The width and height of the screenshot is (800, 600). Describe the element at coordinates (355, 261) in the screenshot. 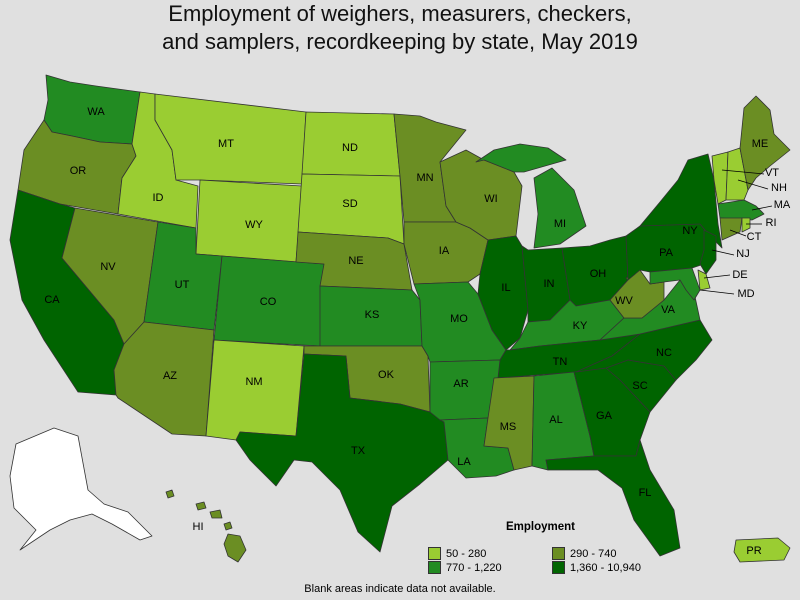

I see `label-ne: NE` at that location.